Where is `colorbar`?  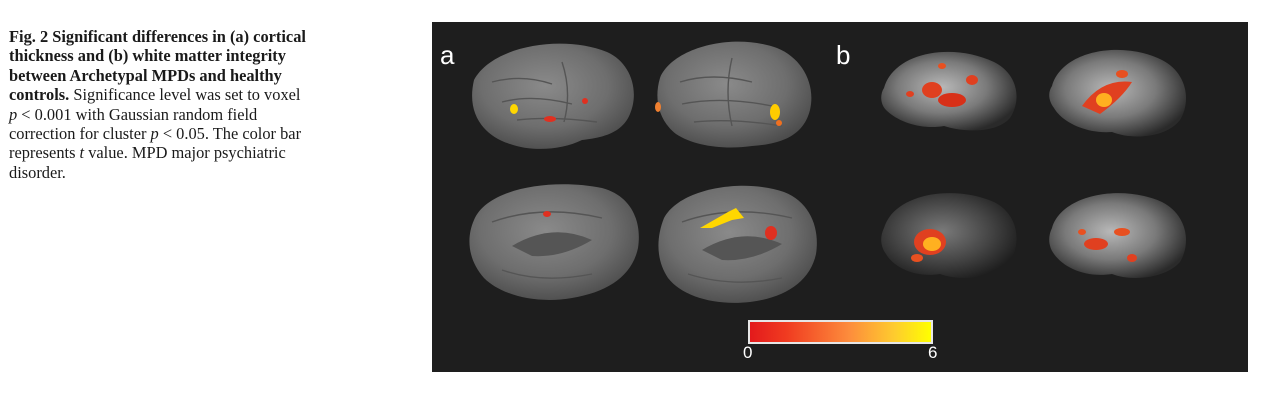
colorbar is located at coordinates (840, 332).